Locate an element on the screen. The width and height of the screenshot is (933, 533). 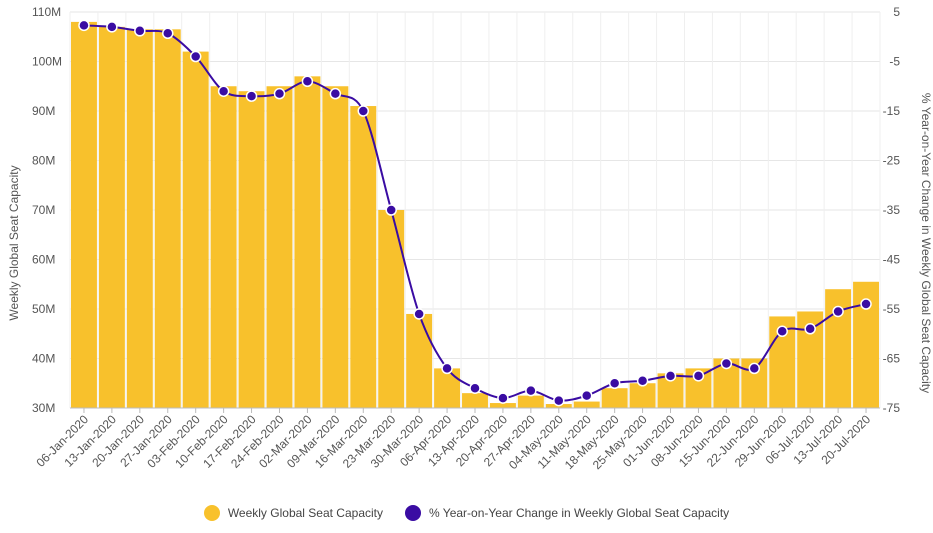
y-tick-label-right: -45 is located at coordinates (892, 260).